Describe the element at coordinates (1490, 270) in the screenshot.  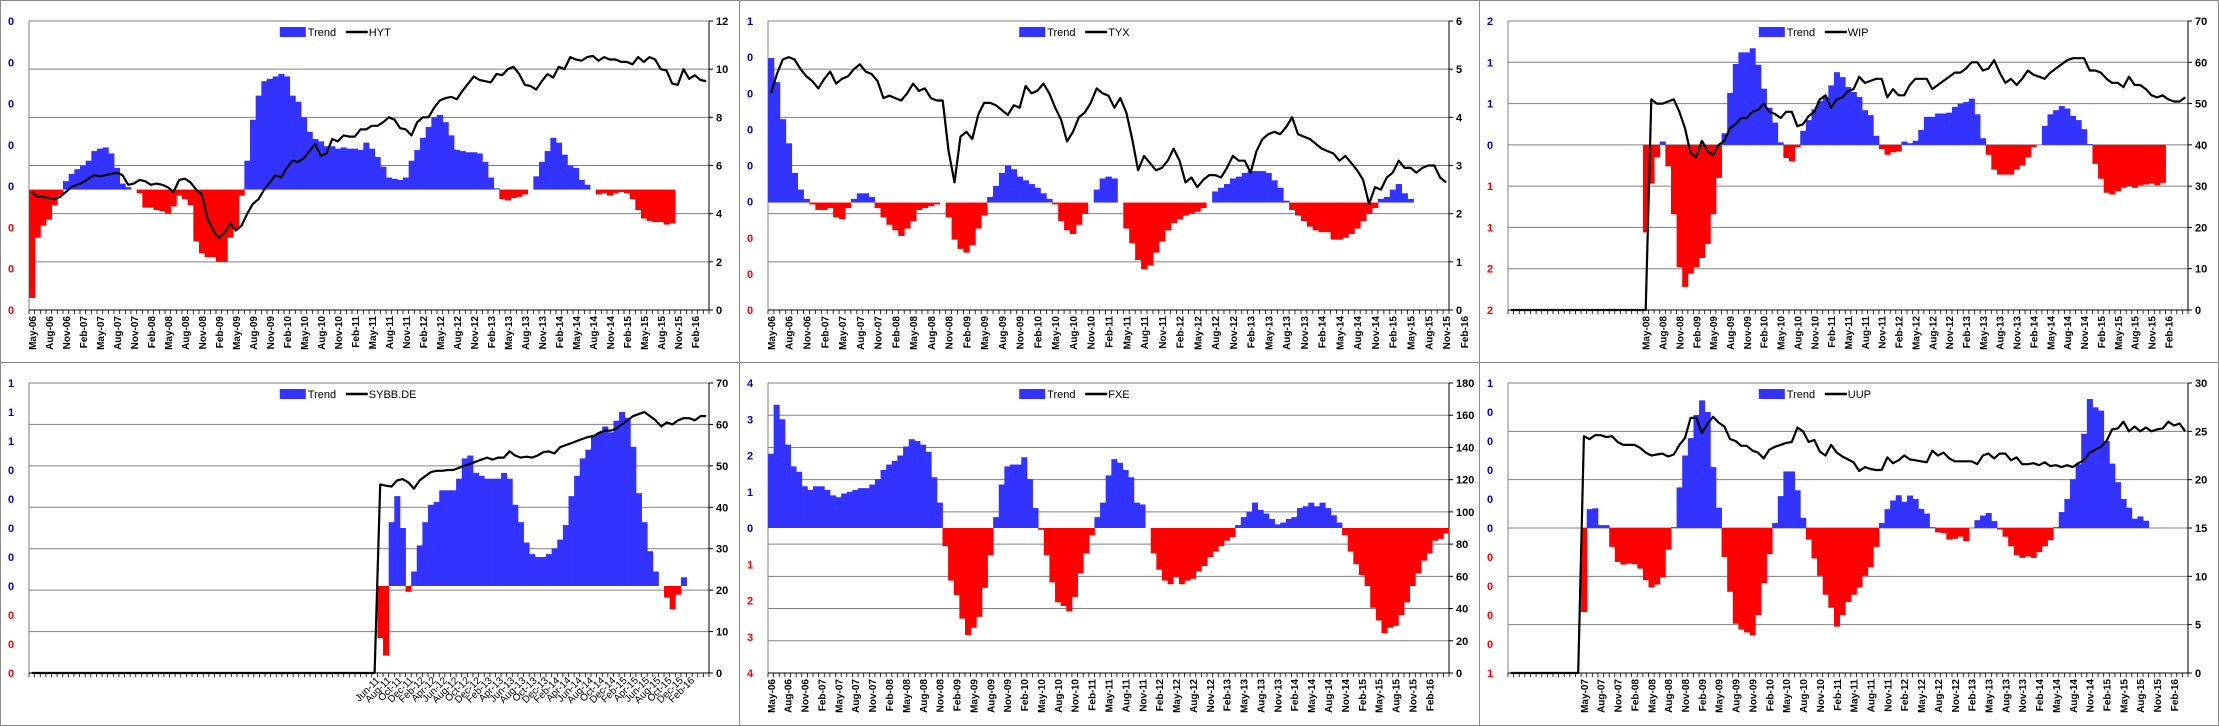
I see `left-axis-tick-label: 2` at that location.